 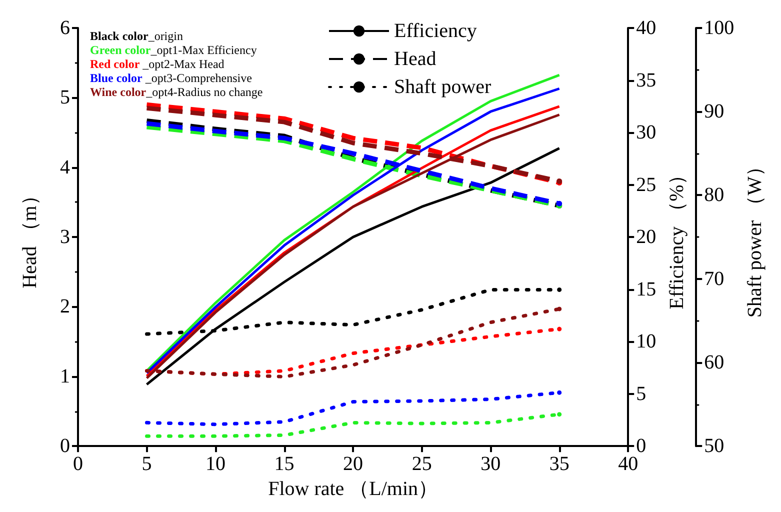 I want to click on x-tick-label: 30, so click(x=490, y=464).